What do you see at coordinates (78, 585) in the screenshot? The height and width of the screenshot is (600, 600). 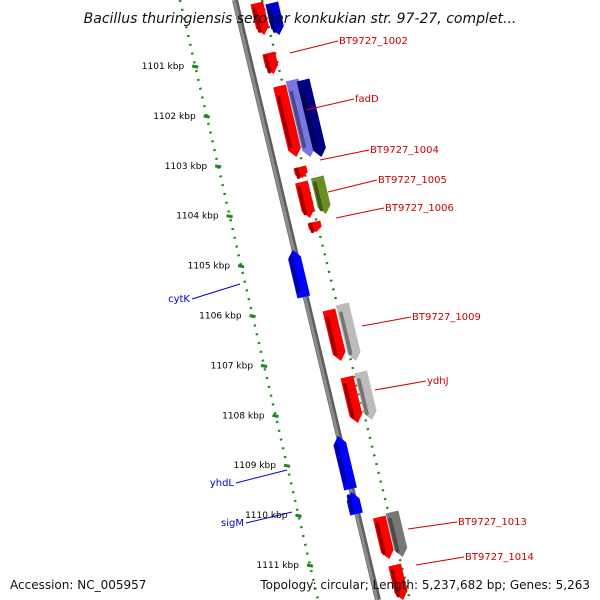 I see `accession-label: Accession: NC_005957` at bounding box center [78, 585].